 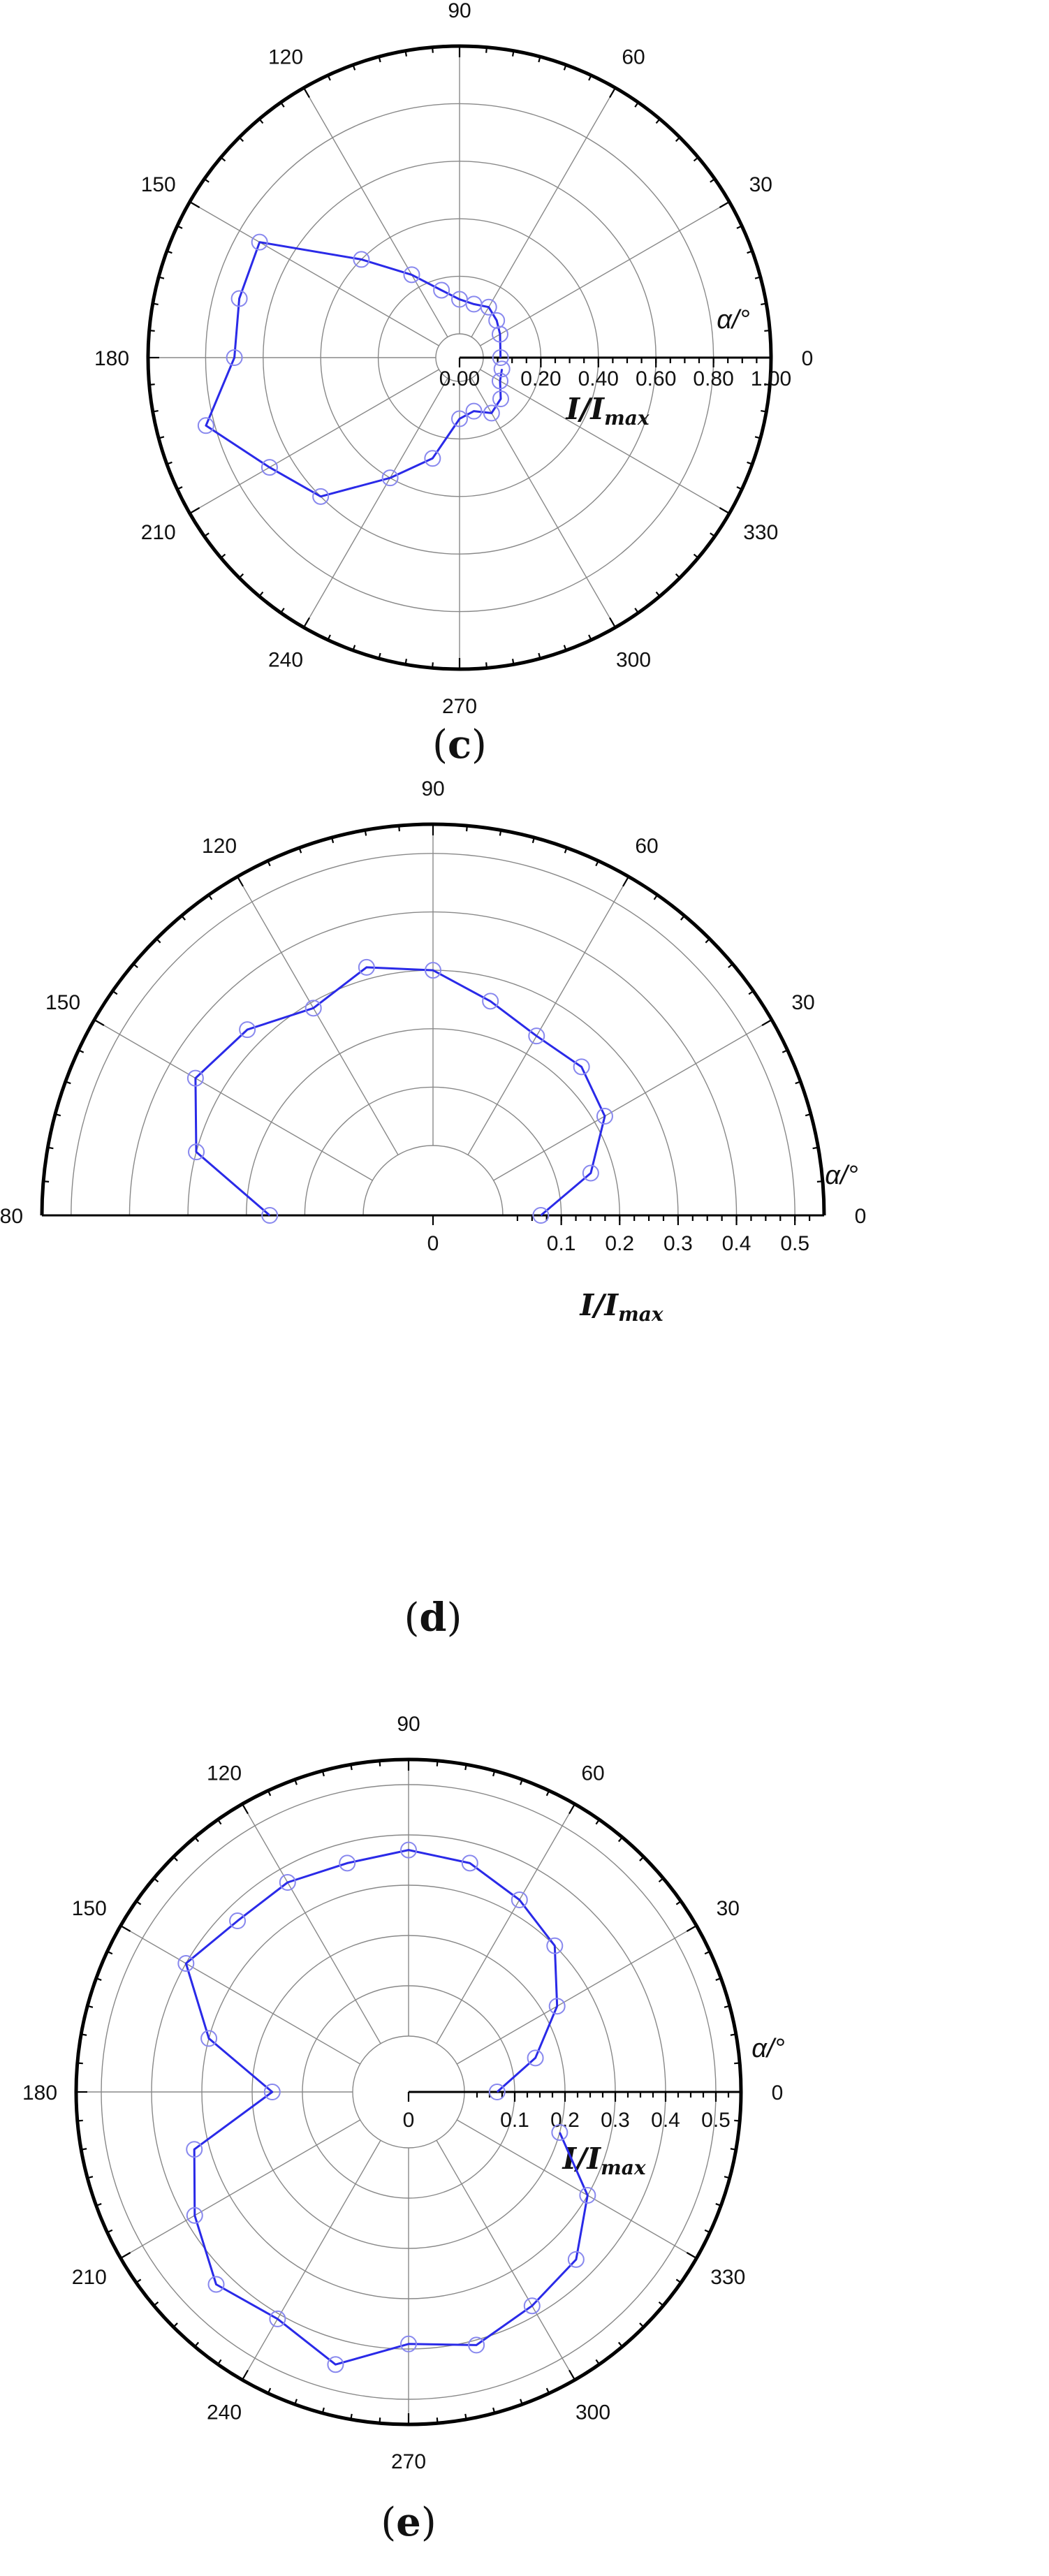 I want to click on figure-caption: (e), so click(x=408, y=2522).